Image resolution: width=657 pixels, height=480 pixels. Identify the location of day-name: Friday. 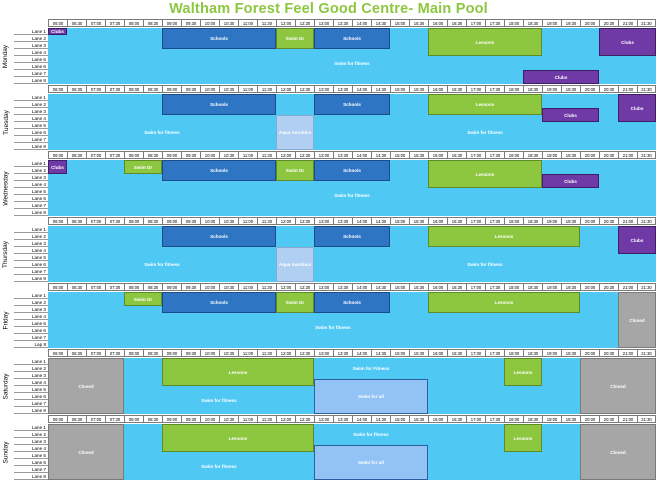
(6, 320).